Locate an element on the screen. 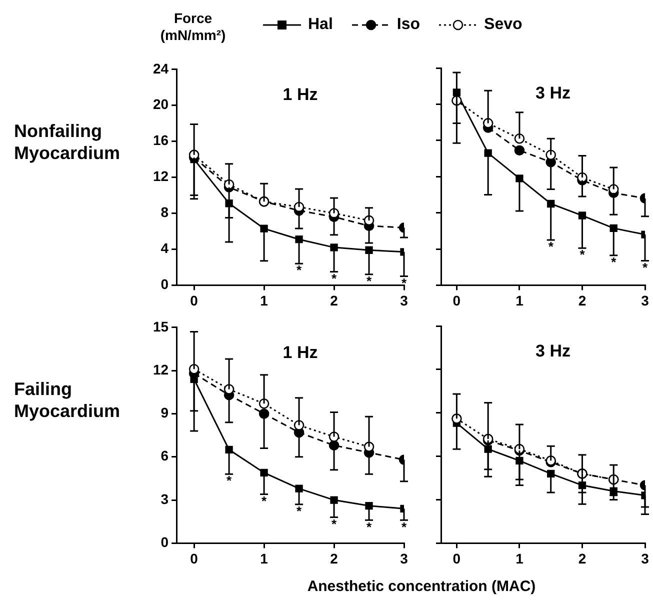  y-tick-label: 24 is located at coordinates (160, 68).